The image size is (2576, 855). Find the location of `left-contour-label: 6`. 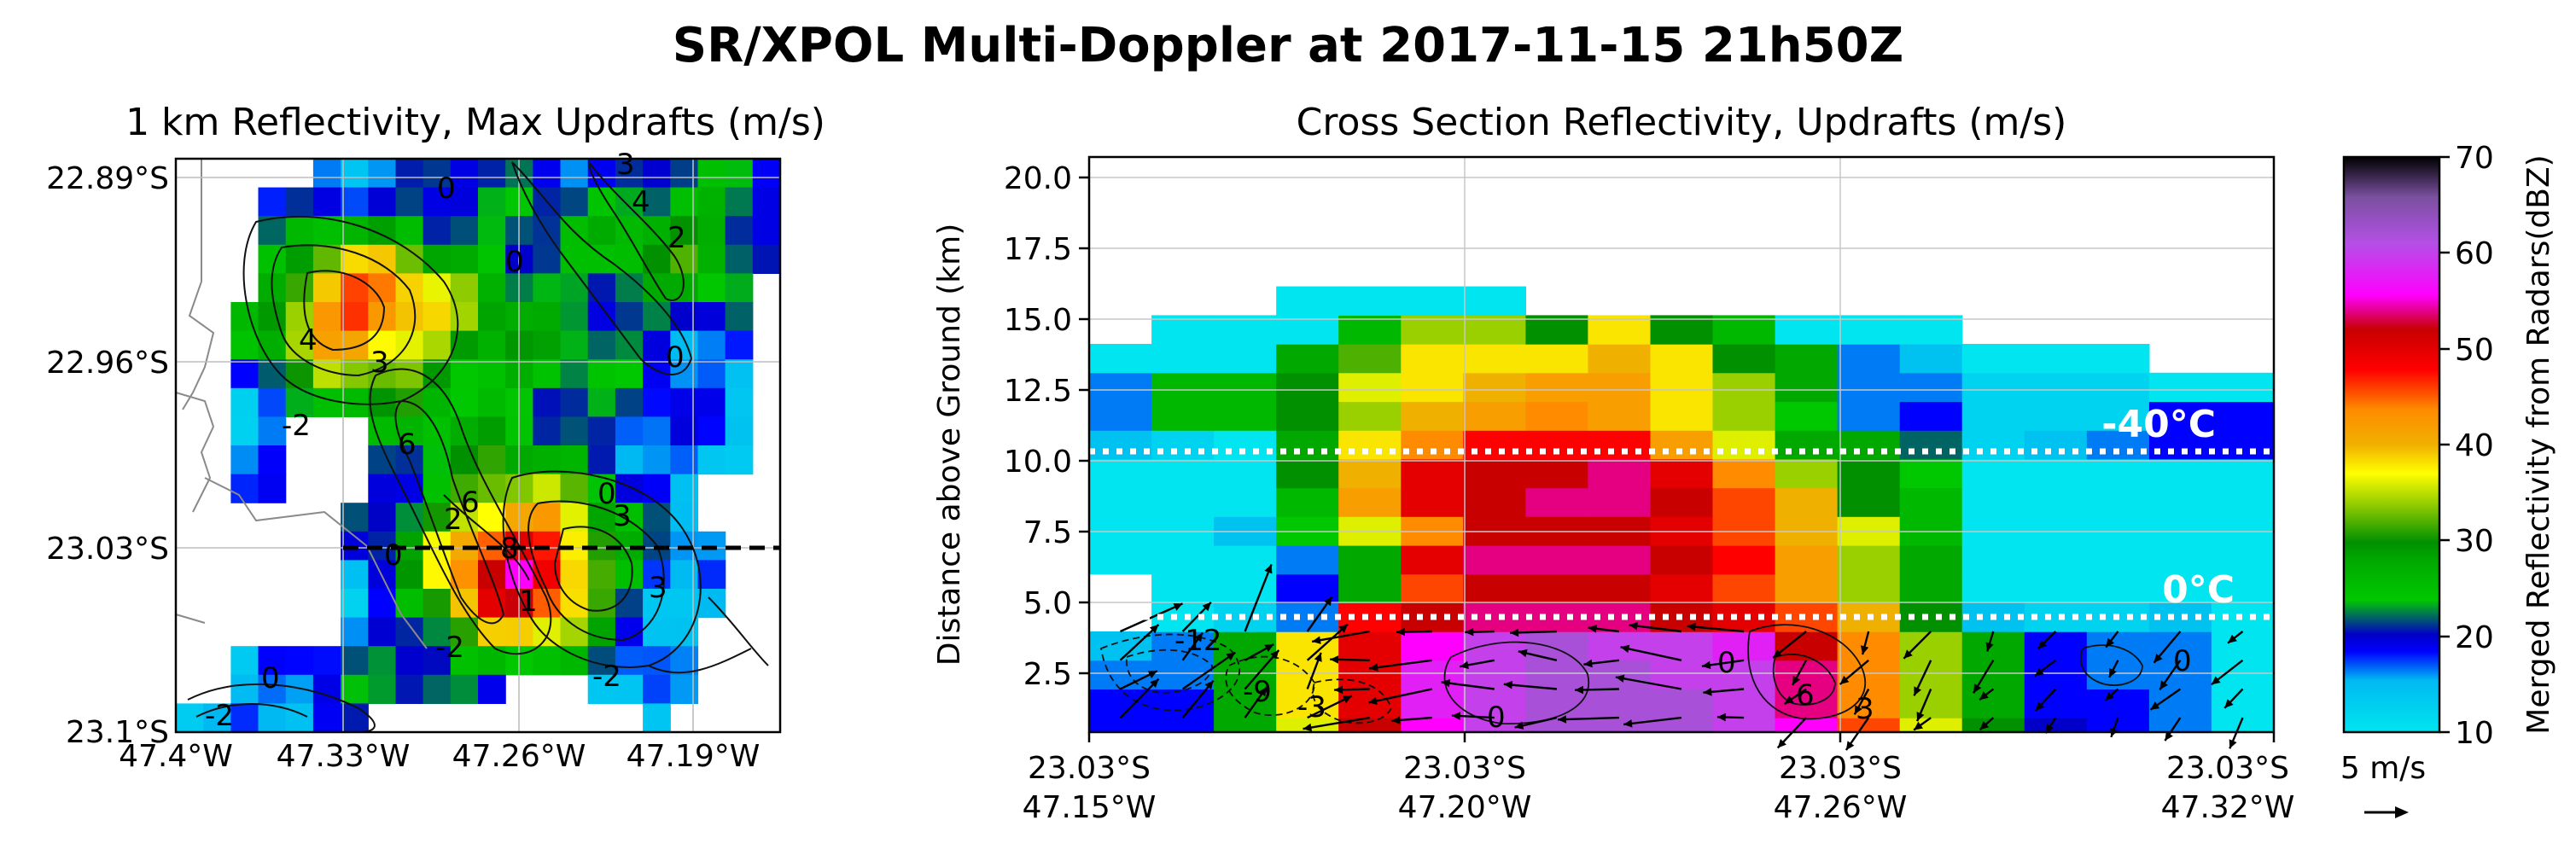

left-contour-label: 6 is located at coordinates (407, 445).